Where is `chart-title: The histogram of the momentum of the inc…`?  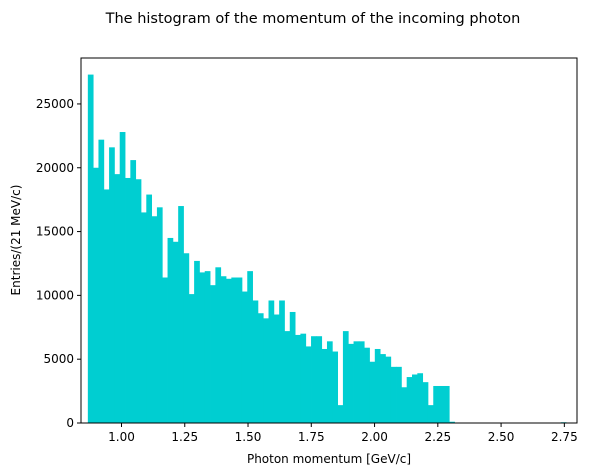 chart-title: The histogram of the momentum of the inc… is located at coordinates (313, 19).